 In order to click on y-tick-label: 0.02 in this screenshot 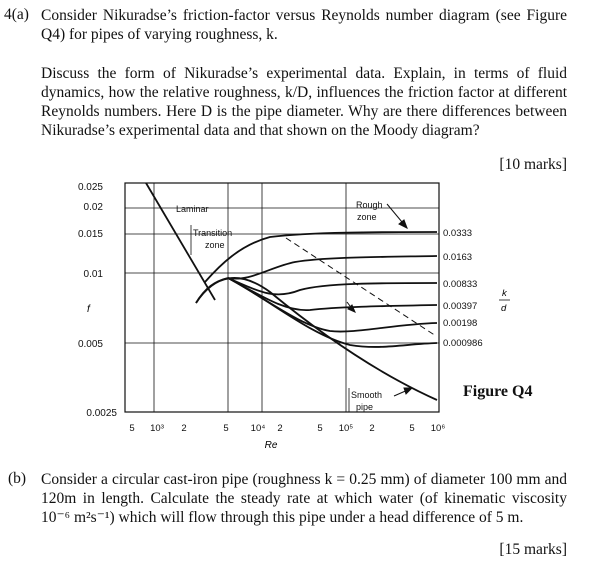, I will do `click(94, 207)`.